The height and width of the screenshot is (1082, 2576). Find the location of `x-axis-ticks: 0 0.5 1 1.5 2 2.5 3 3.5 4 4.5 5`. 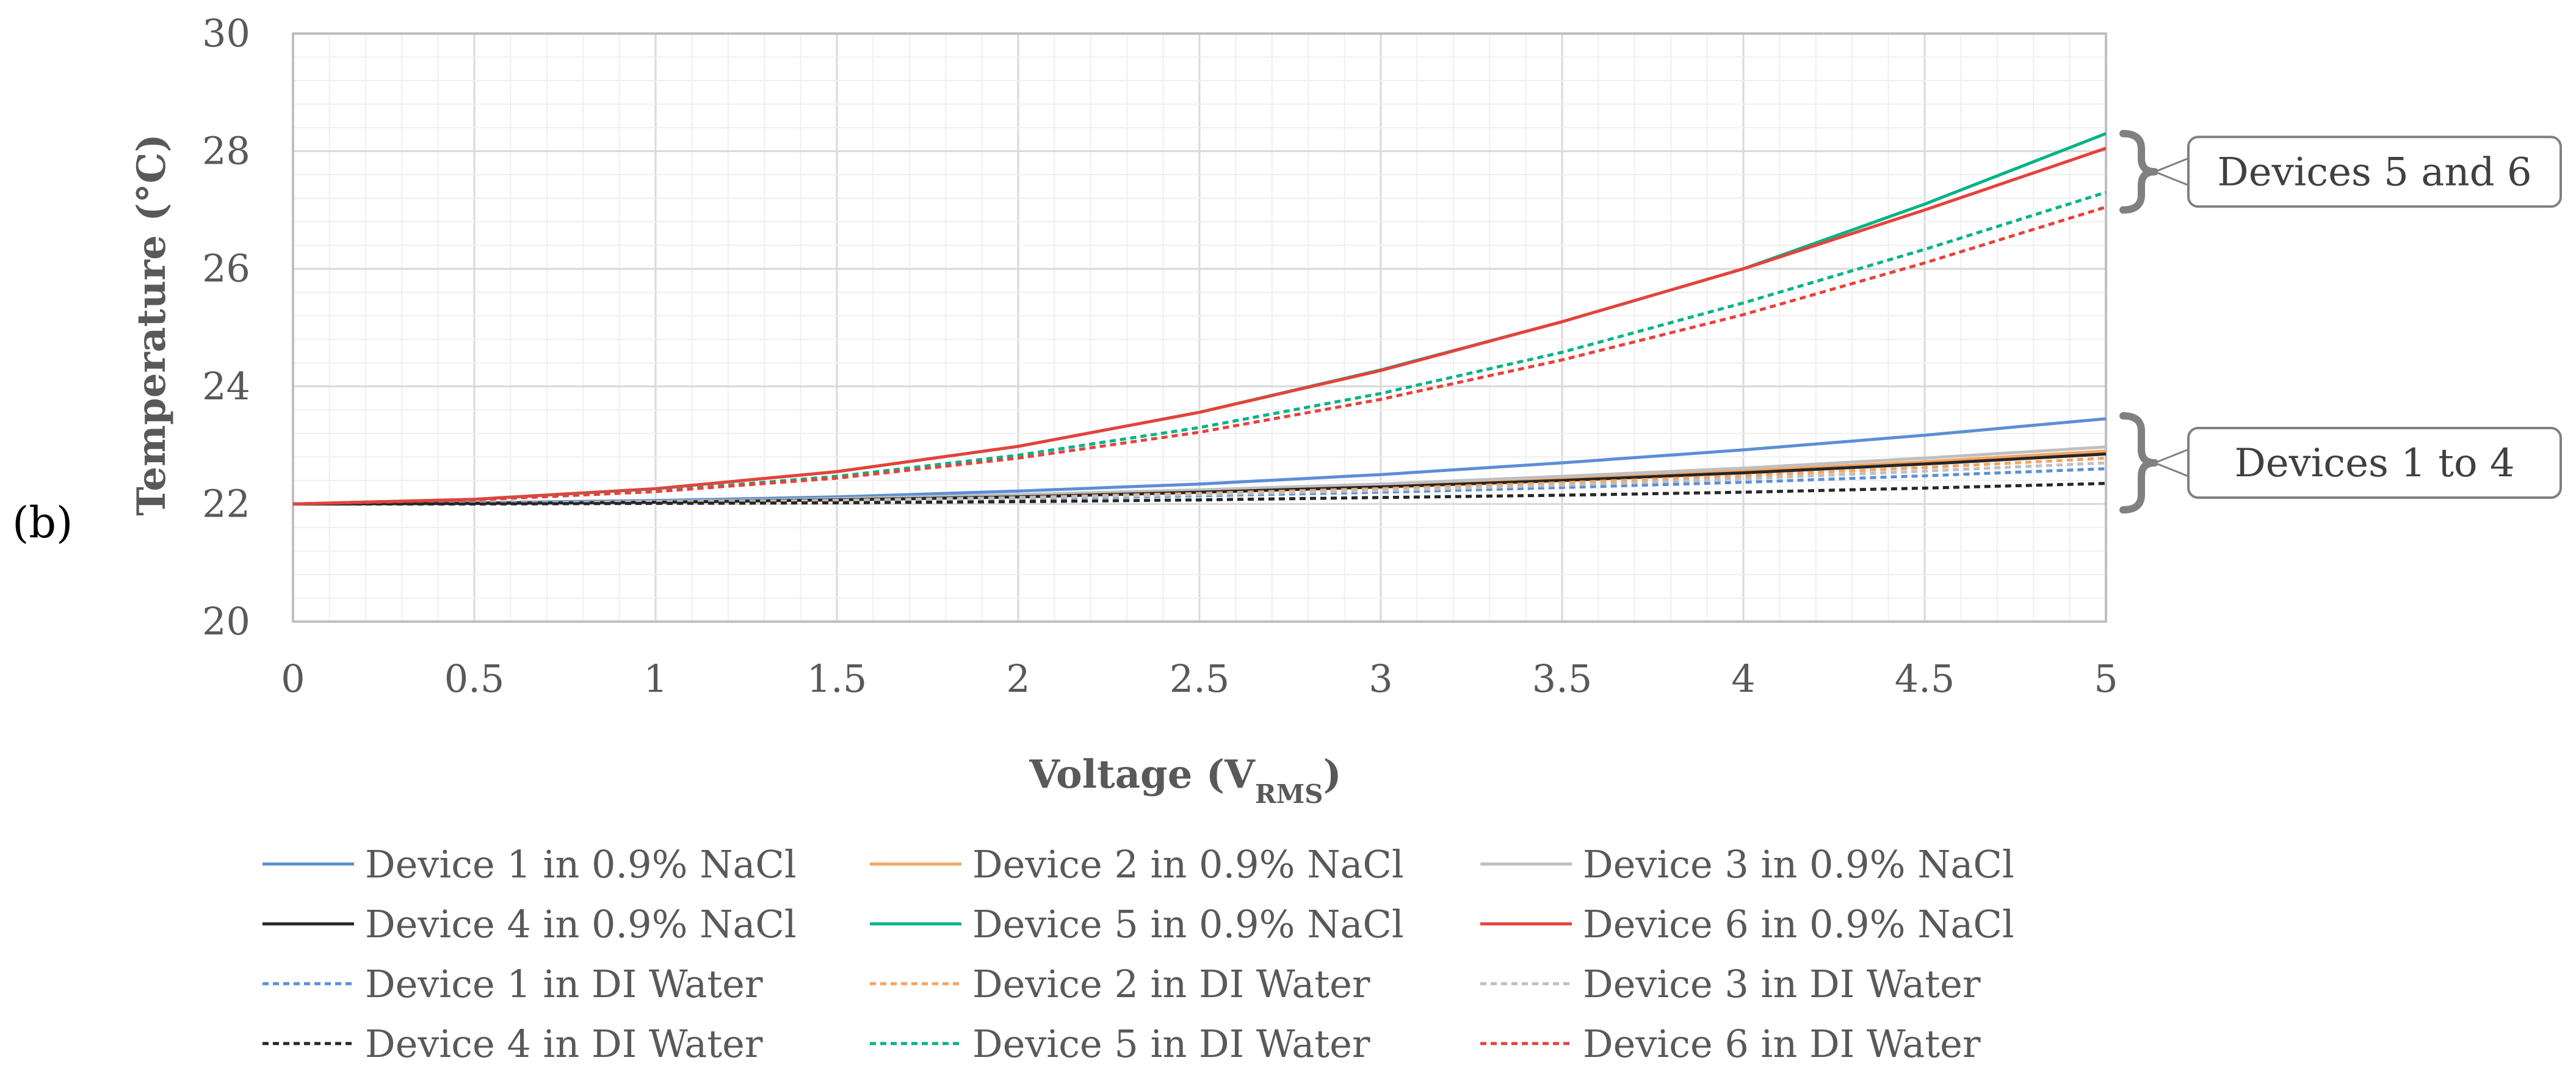

x-axis-ticks: 0 0.5 1 1.5 2 2.5 3 3.5 4 4.5 5 is located at coordinates (1199, 678).